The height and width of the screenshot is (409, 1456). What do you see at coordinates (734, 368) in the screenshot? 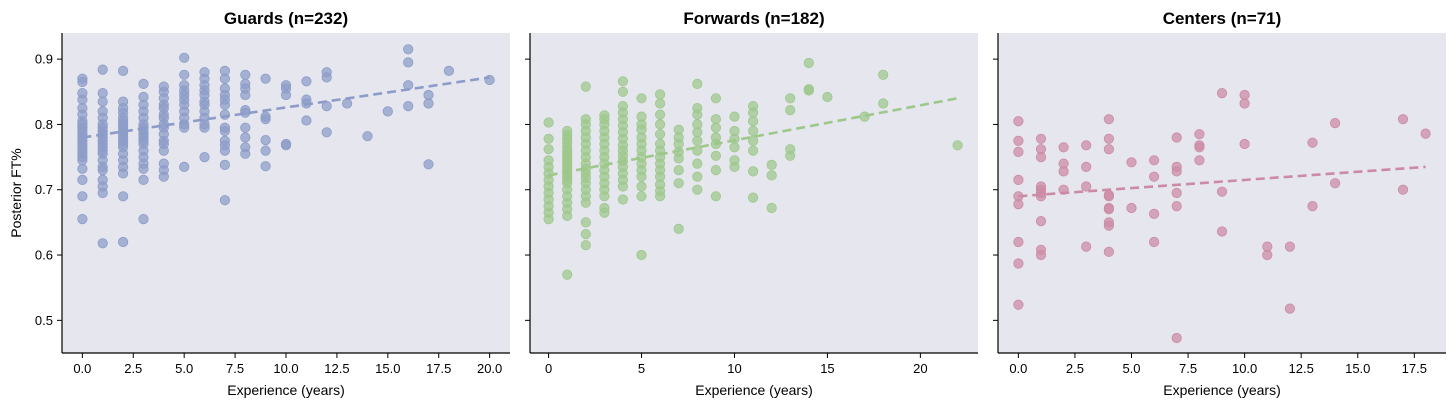
I see `x-tick-label: 10` at bounding box center [734, 368].